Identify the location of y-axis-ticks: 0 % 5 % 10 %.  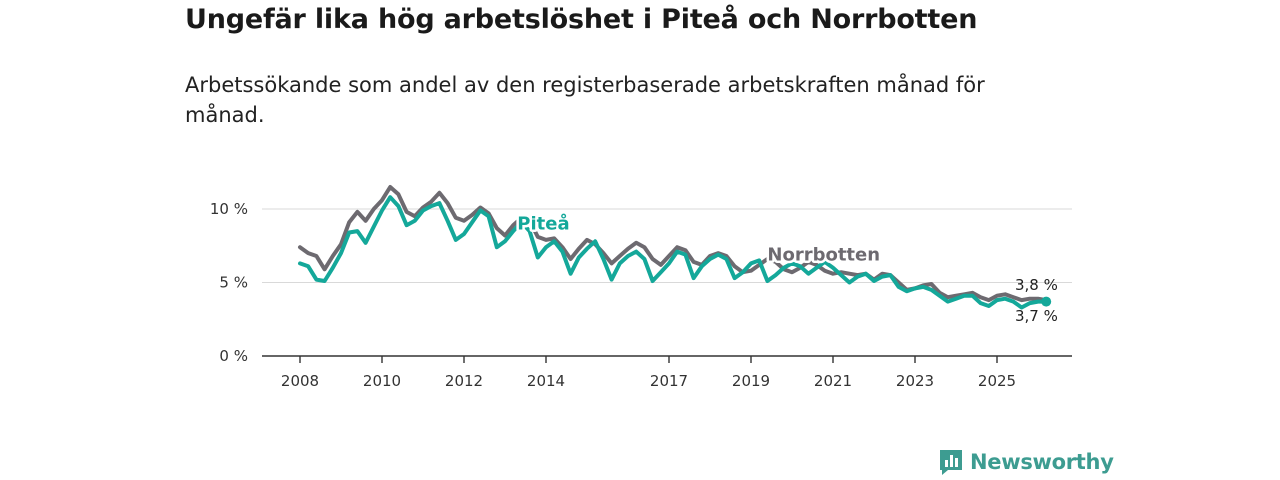
(229, 282).